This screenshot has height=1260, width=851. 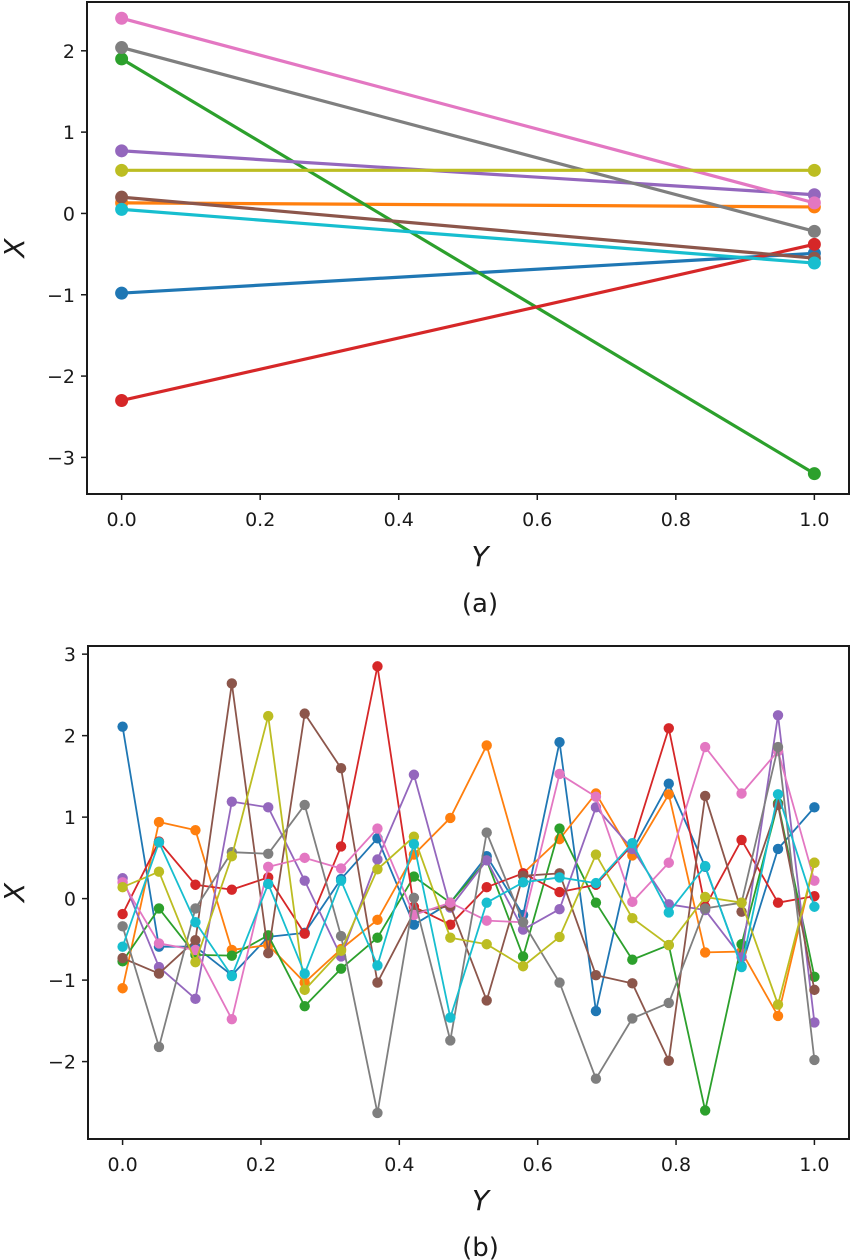 I want to click on x-axis-label-a: Y, so click(x=480, y=556).